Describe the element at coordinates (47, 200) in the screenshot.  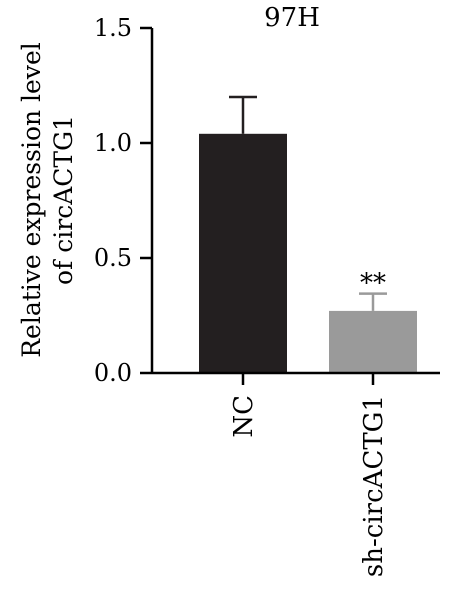
I see `y-axis-label: Relative expression level of circACTG1` at that location.